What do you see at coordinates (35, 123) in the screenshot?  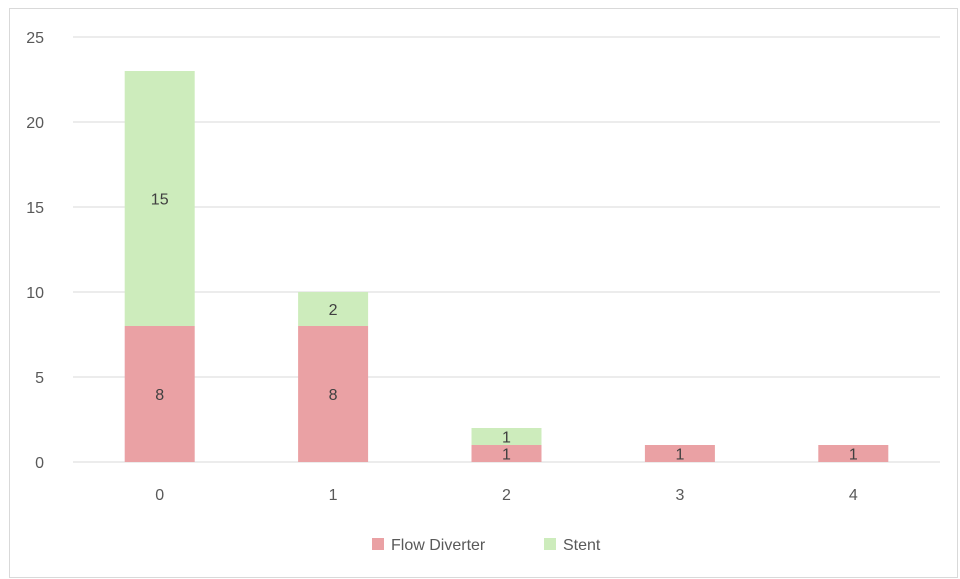 I see `y-tick-label: 20` at bounding box center [35, 123].